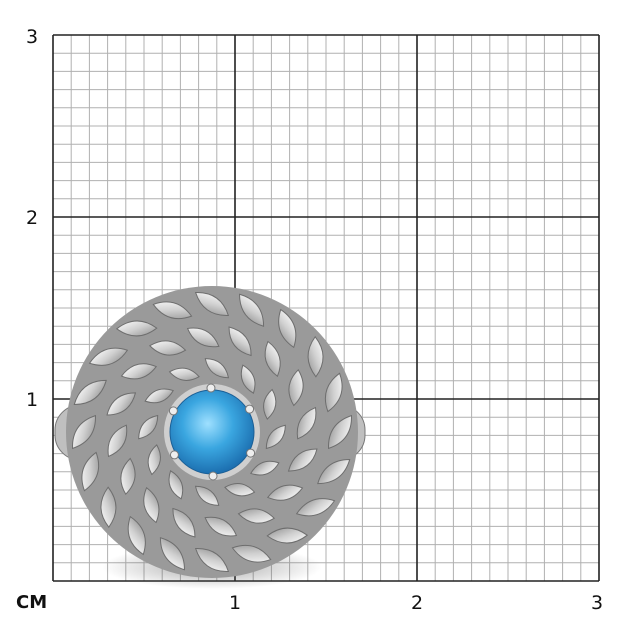  Describe the element at coordinates (212, 432) in the screenshot. I see `blue-center-stone` at that location.